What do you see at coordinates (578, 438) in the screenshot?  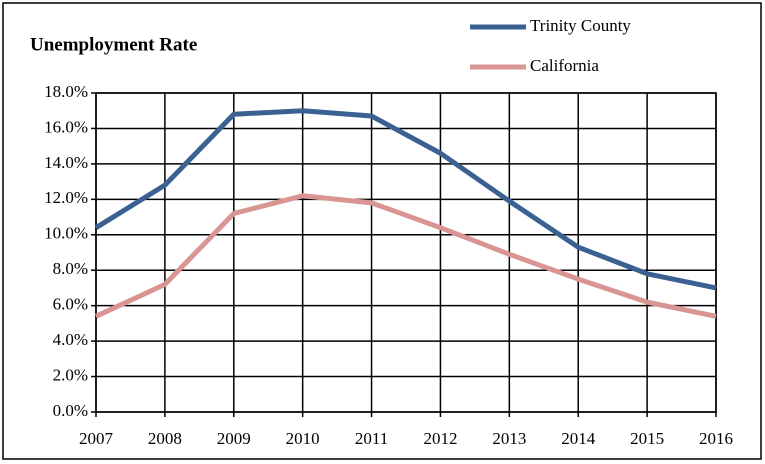 I see `x-tick-label: 2014` at bounding box center [578, 438].